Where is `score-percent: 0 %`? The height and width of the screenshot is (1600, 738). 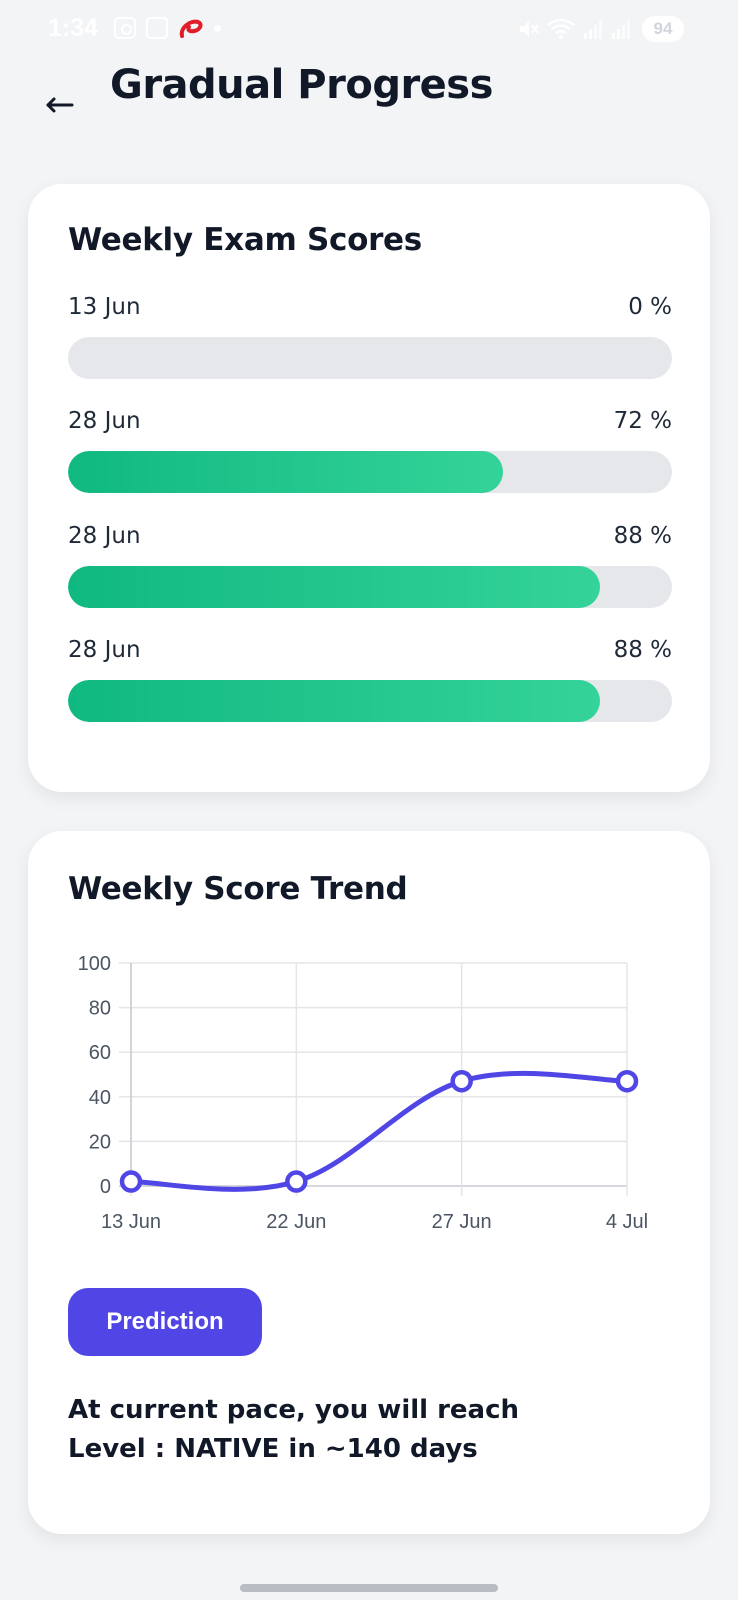
score-percent: 0 % is located at coordinates (650, 307).